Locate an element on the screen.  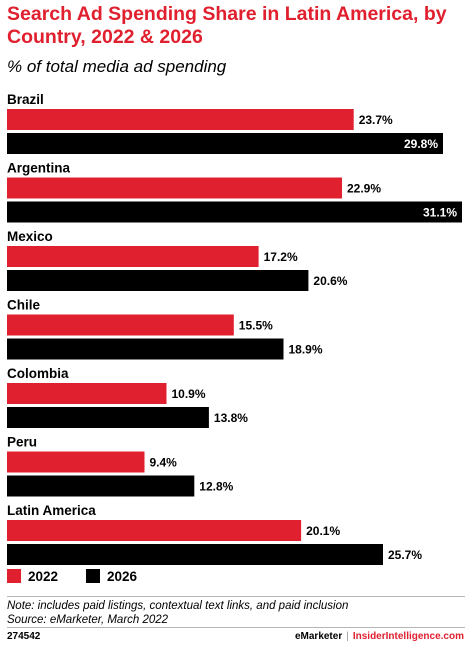
value-label-argentina-2022: 22.9% is located at coordinates (364, 189).